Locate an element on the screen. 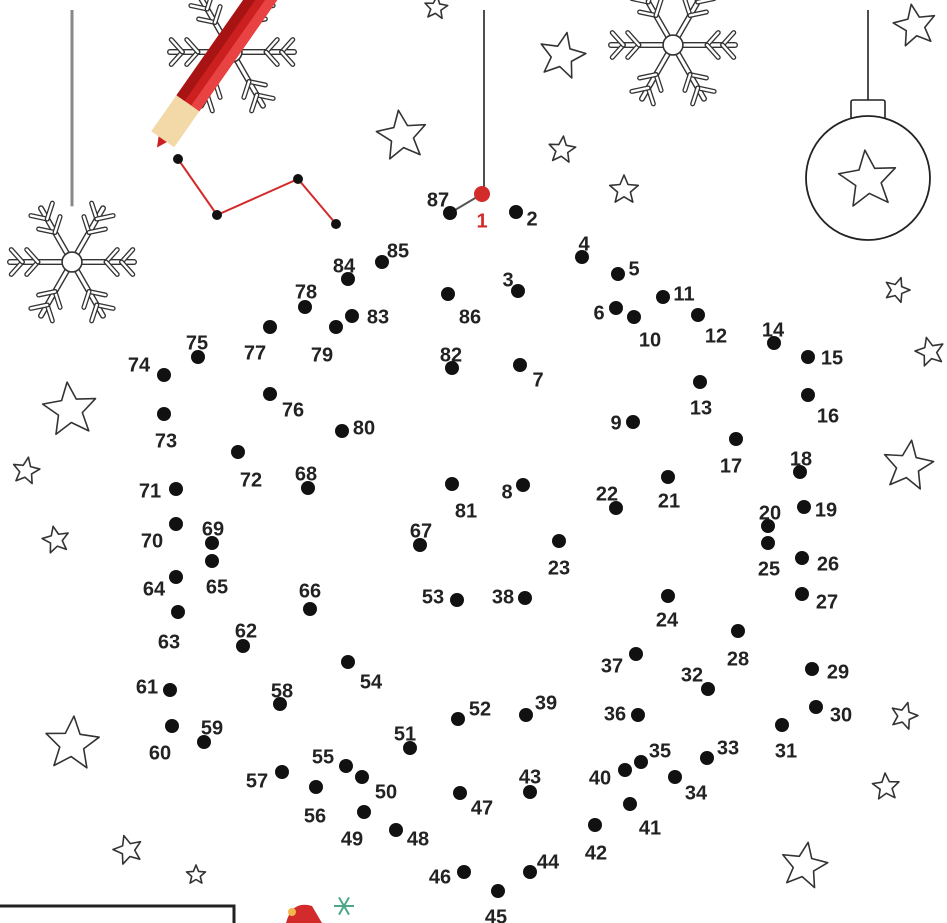 This screenshot has width=947, height=923. dot-75: 75 is located at coordinates (197, 348).